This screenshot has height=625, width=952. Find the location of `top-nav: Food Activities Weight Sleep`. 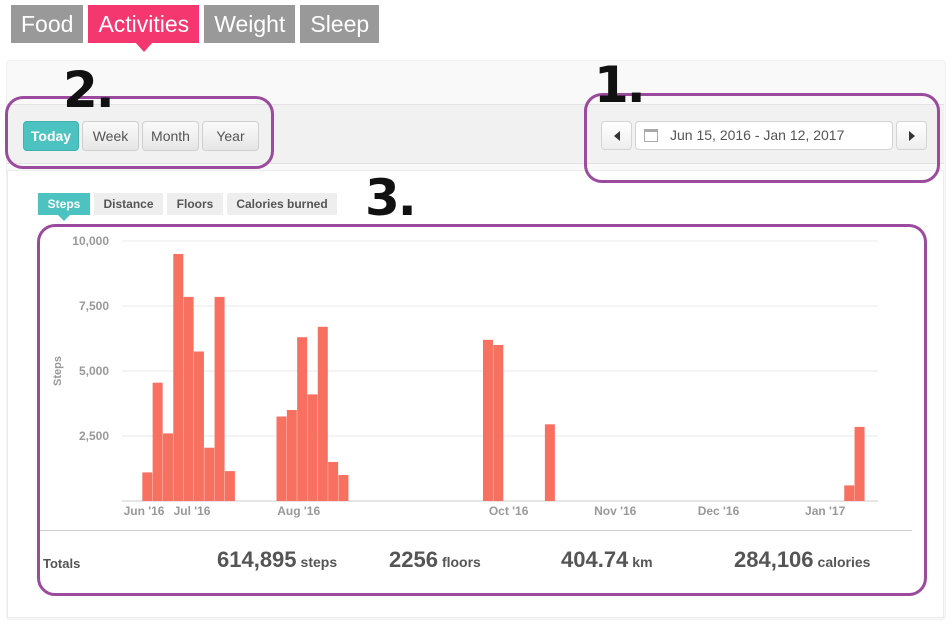

top-nav: Food Activities Weight Sleep is located at coordinates (195, 28).